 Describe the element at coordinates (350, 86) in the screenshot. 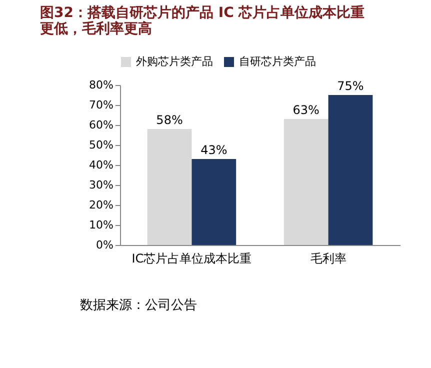

I see `data-label: 75%` at that location.